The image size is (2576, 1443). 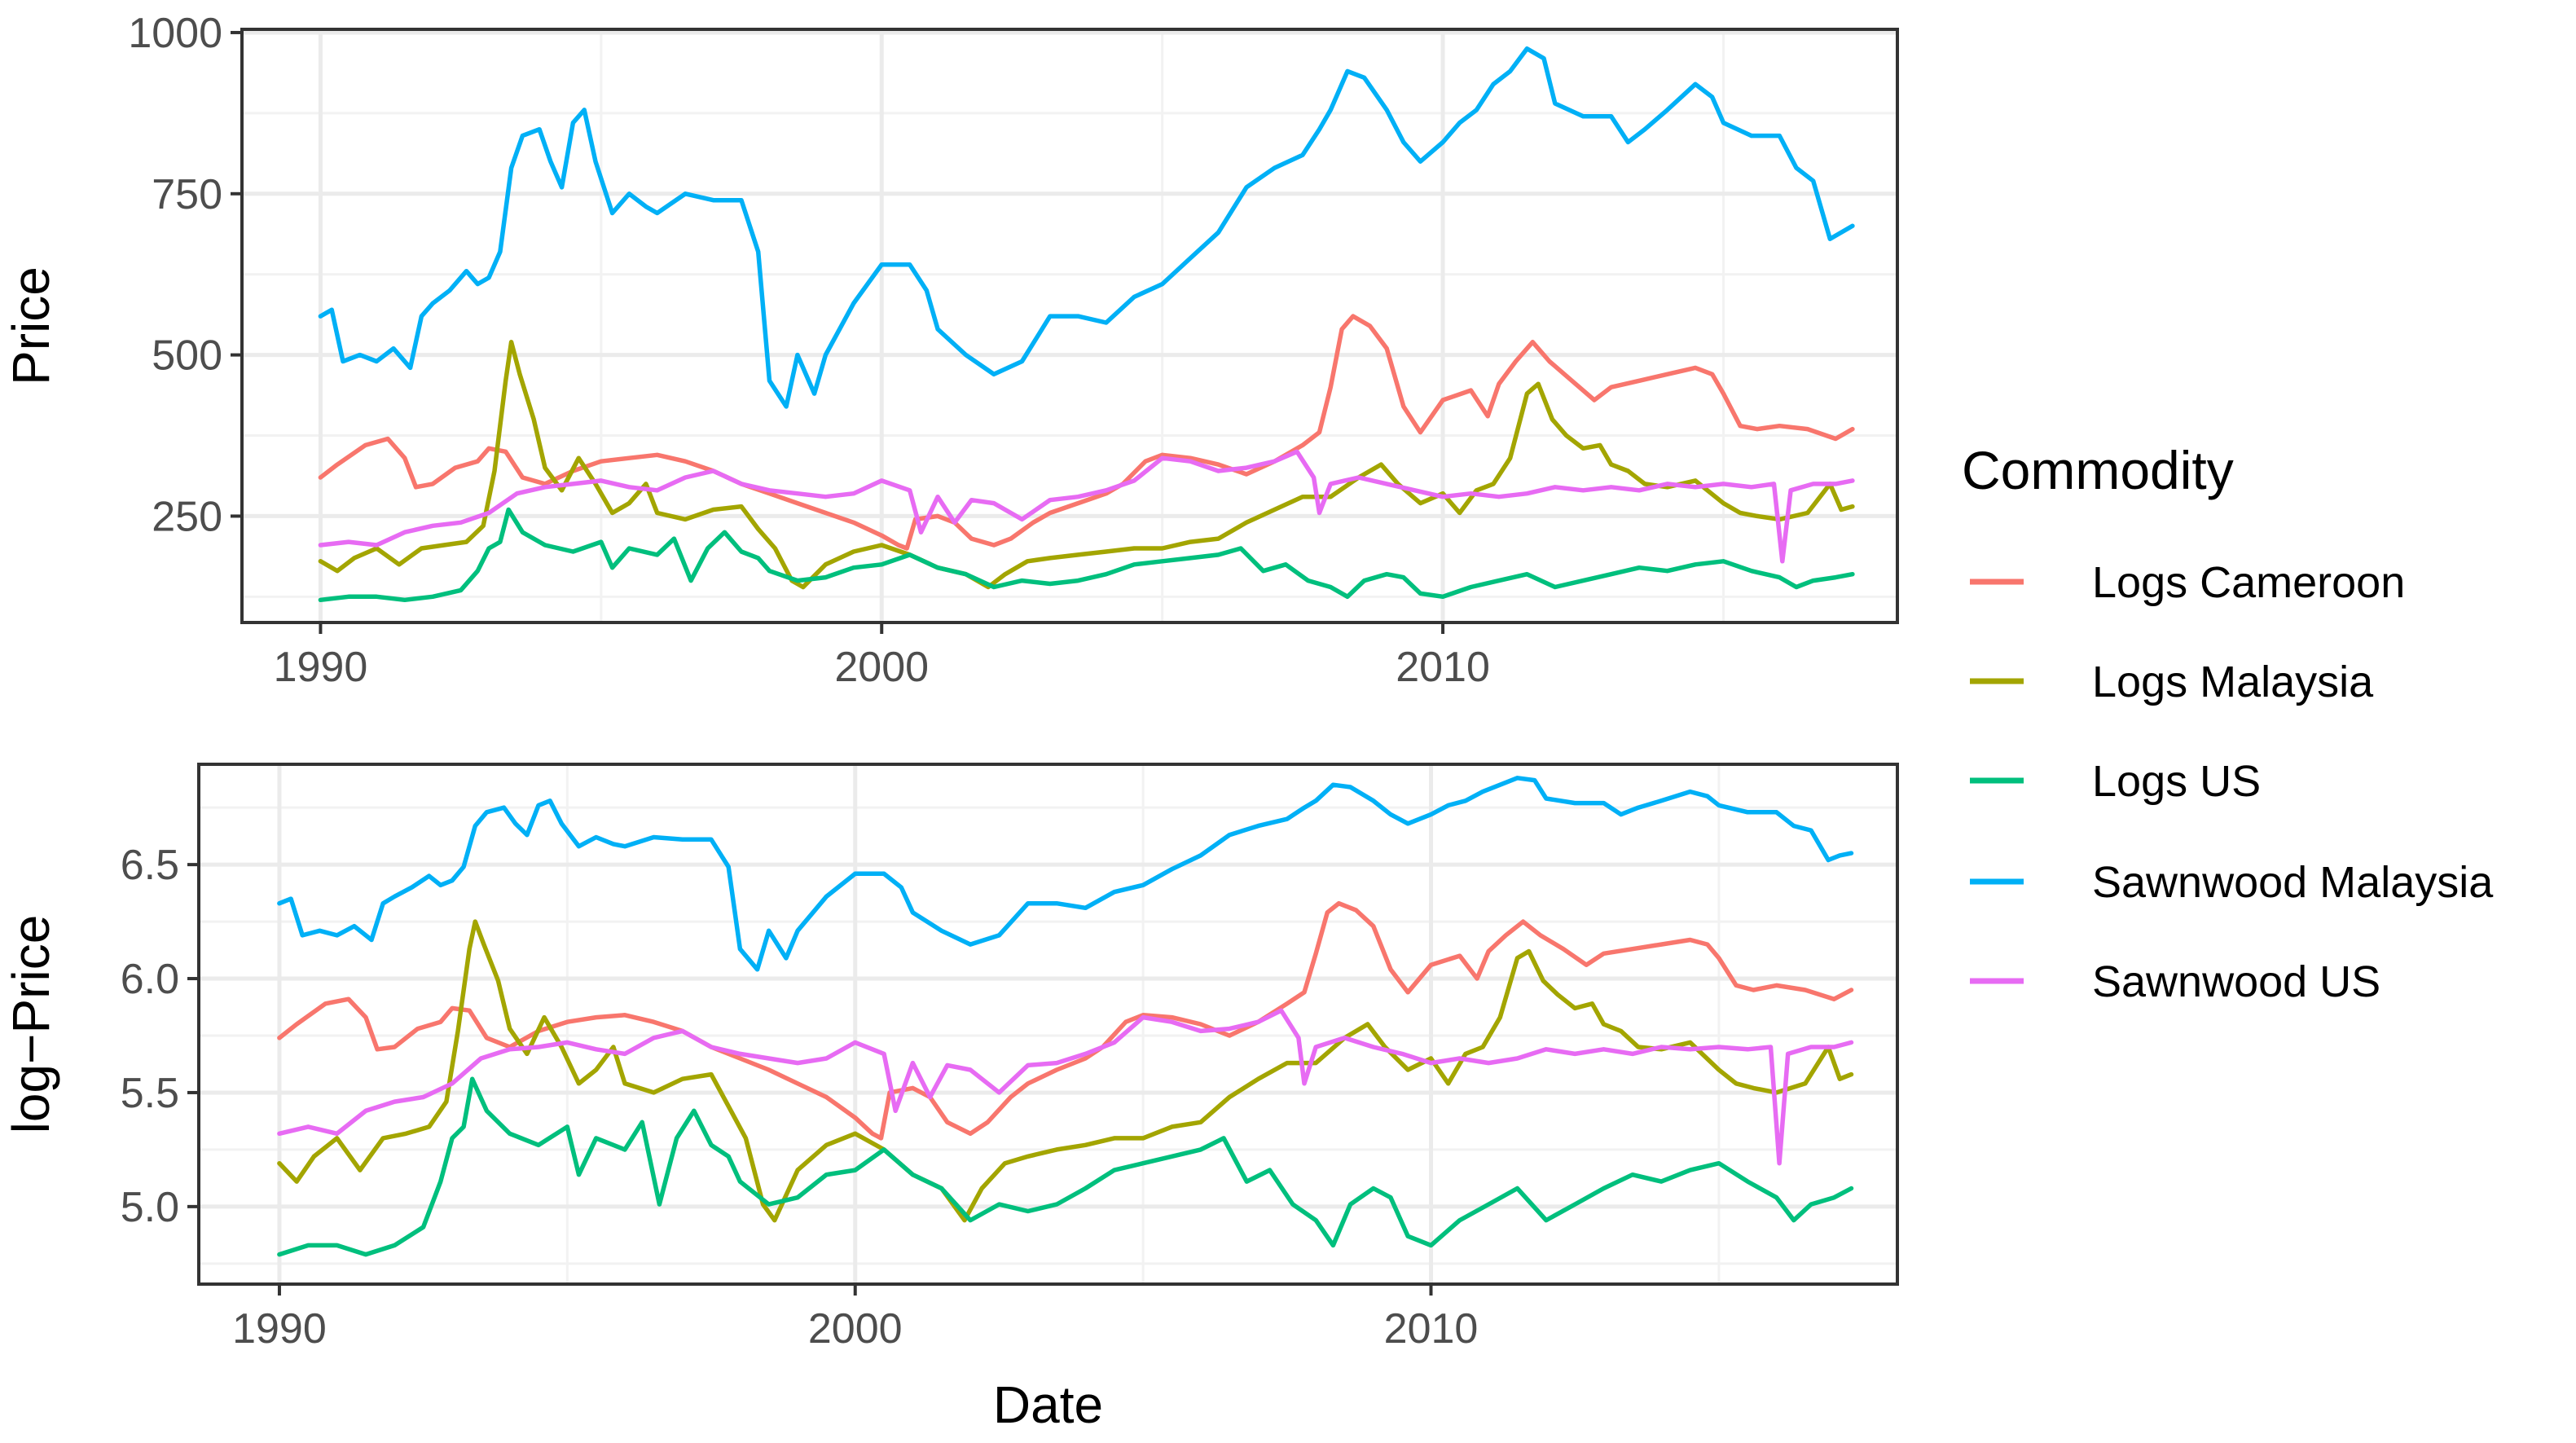 What do you see at coordinates (150, 1094) in the screenshot?
I see `y-tick-label: 5.5` at bounding box center [150, 1094].